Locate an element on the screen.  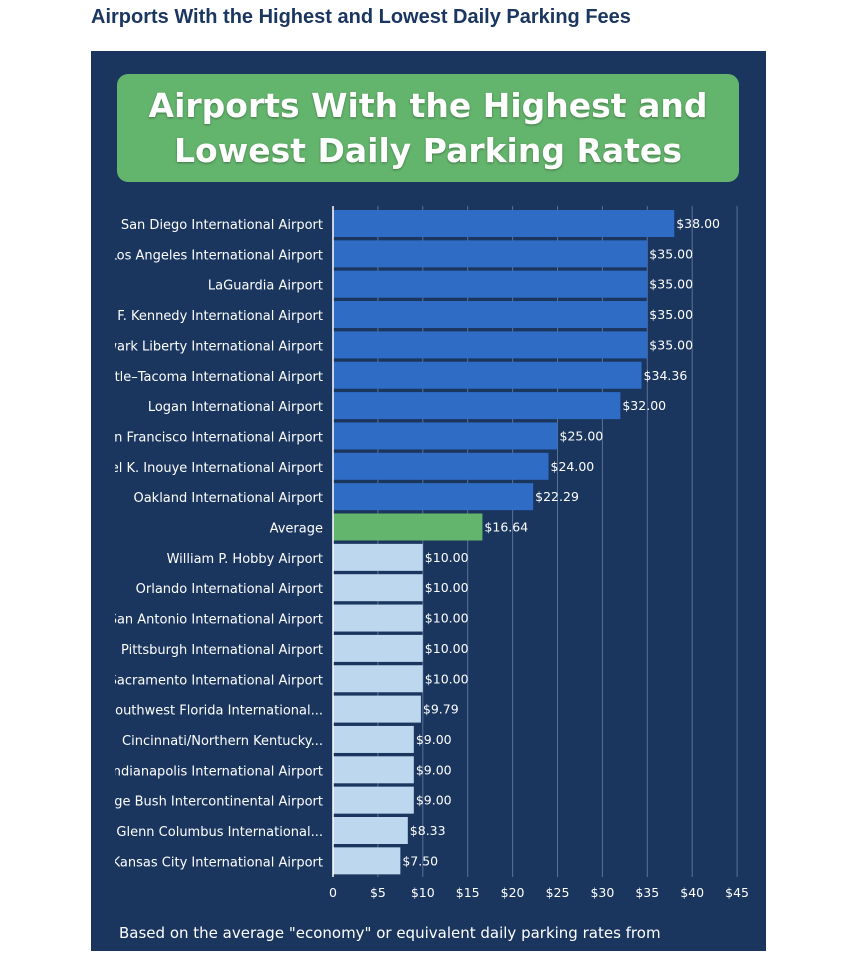
bar-value-label: $32.00 is located at coordinates (644, 405).